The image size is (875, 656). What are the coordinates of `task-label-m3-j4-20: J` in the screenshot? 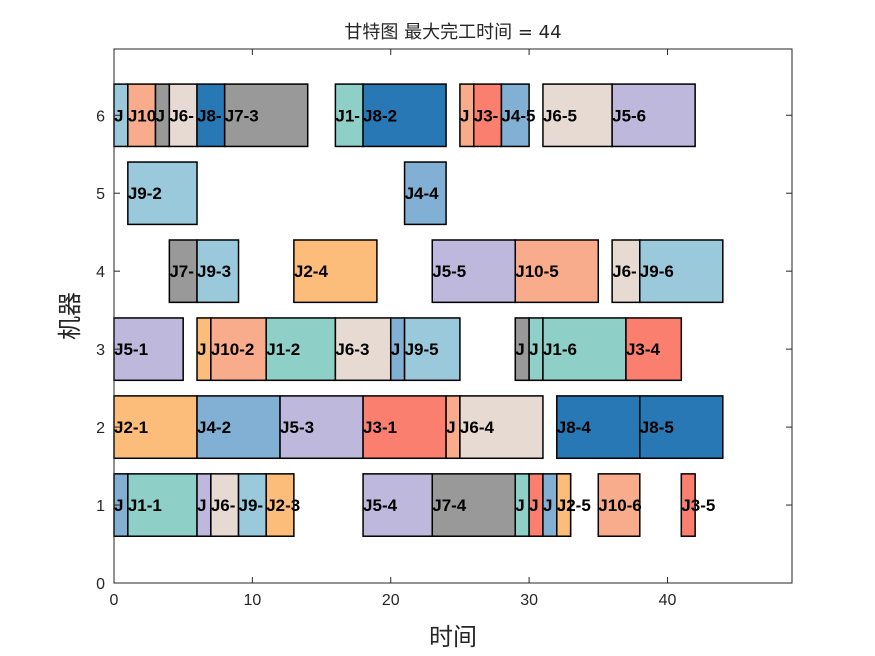 It's located at (395, 349).